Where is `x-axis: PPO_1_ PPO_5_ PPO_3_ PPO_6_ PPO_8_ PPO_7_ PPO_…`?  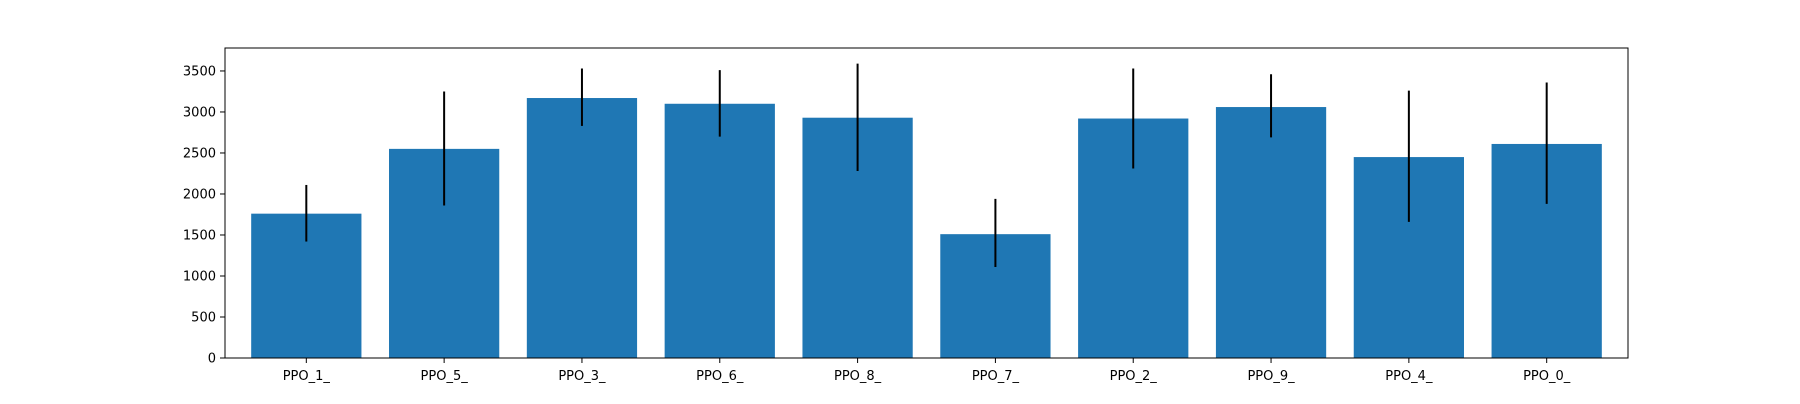
x-axis: PPO_1_ PPO_5_ PPO_3_ PPO_6_ PPO_8_ PPO_7_ PPO_… is located at coordinates (927, 371).